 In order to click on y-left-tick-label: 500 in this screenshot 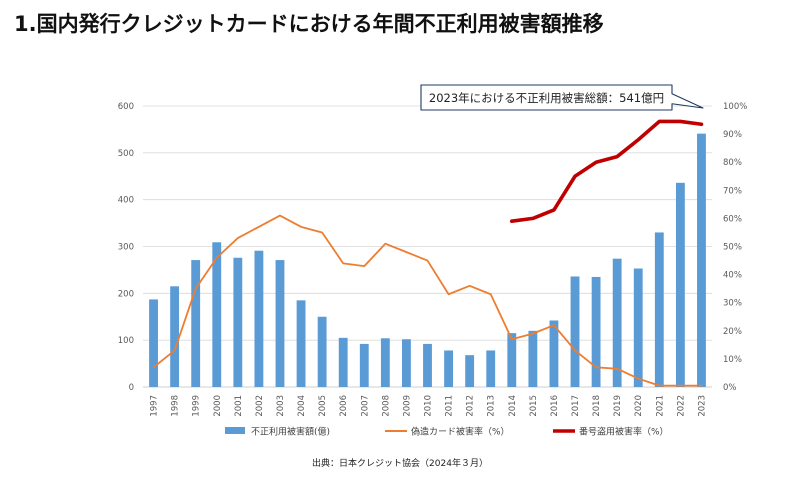, I will do `click(126, 154)`.